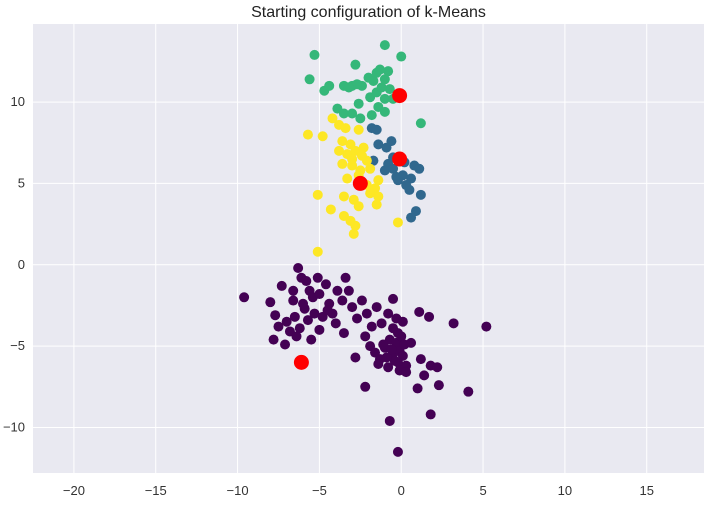  Describe the element at coordinates (21, 264) in the screenshot. I see `y-tick-label: 0` at that location.